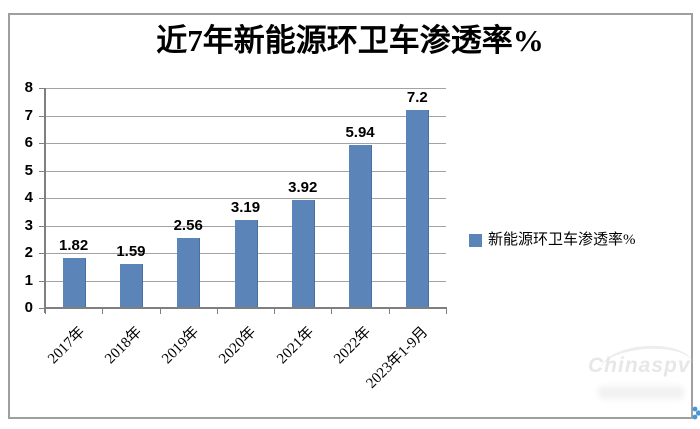 The width and height of the screenshot is (700, 429). What do you see at coordinates (360, 132) in the screenshot?
I see `bar-value-label: 5.94` at bounding box center [360, 132].